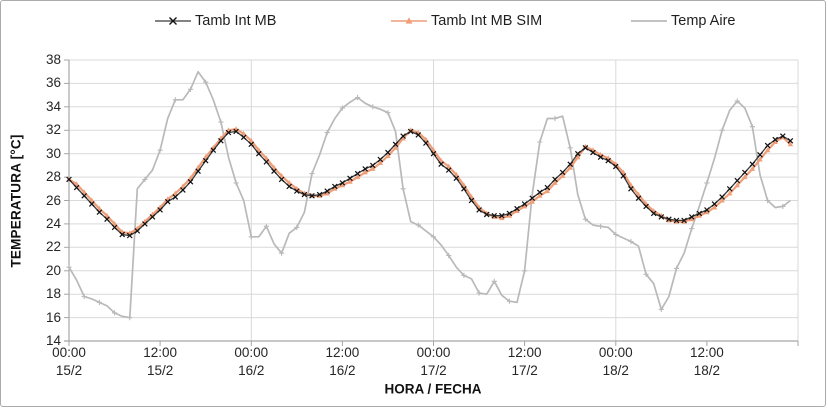 The width and height of the screenshot is (828, 410). What do you see at coordinates (53, 83) in the screenshot?
I see `y-tick-label: 36` at bounding box center [53, 83].